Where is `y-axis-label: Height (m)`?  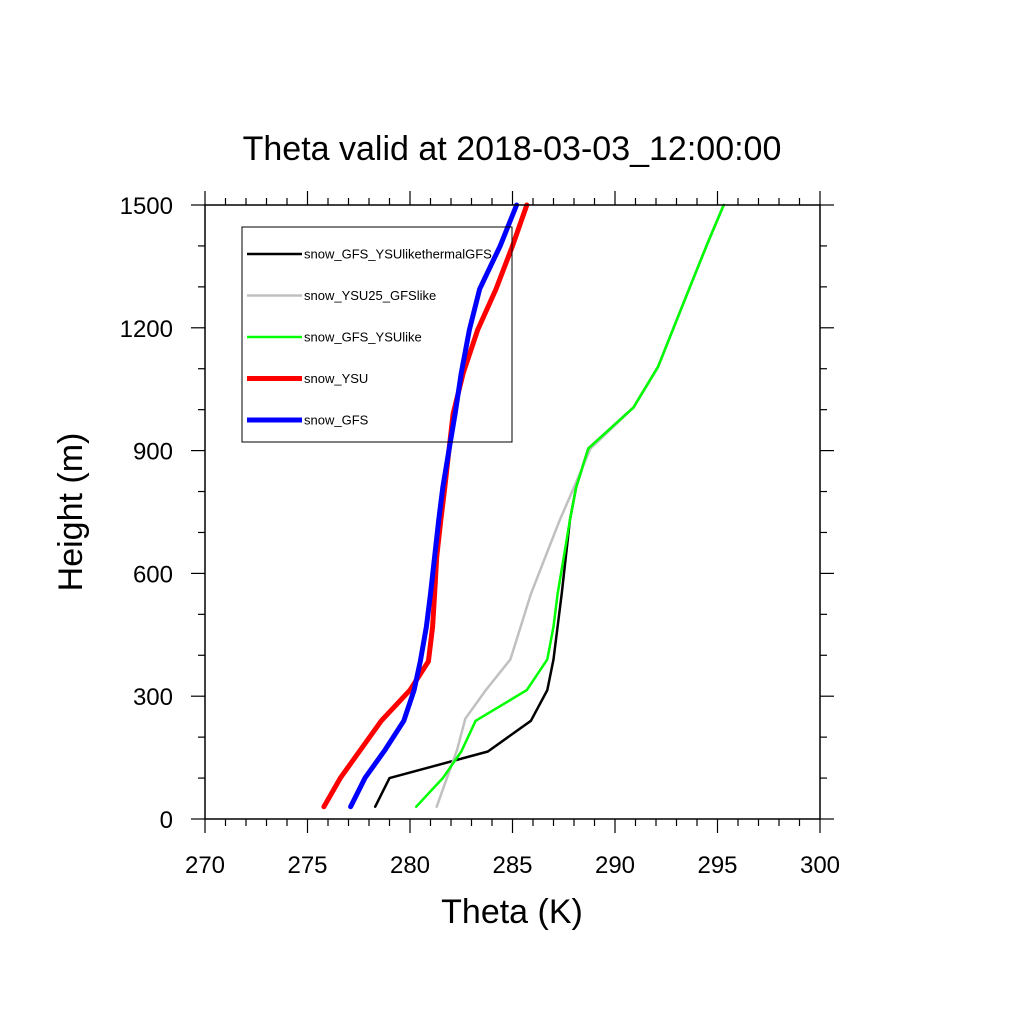
y-axis-label: Height (m) is located at coordinates (71, 512).